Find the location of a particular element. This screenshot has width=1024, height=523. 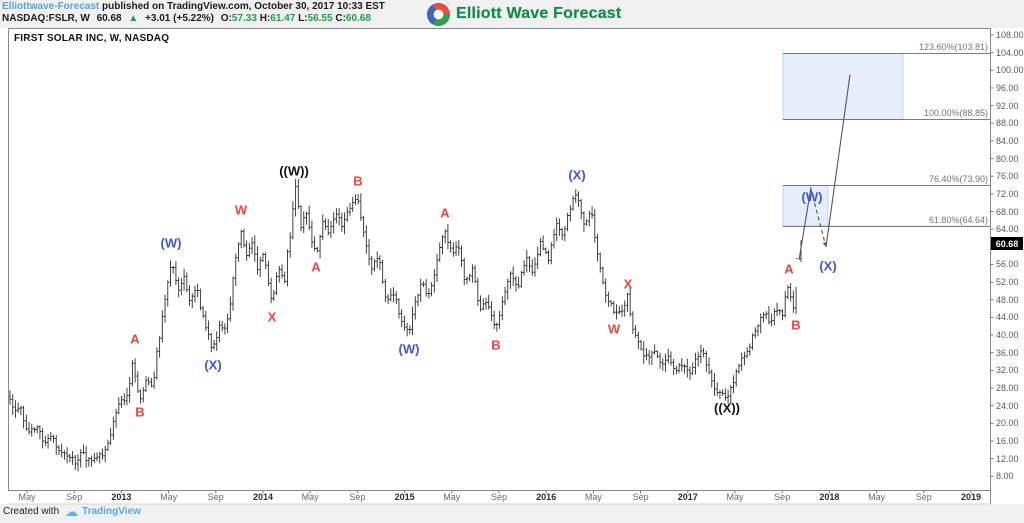

wave-label-ppWpp: ((W)) is located at coordinates (294, 171).